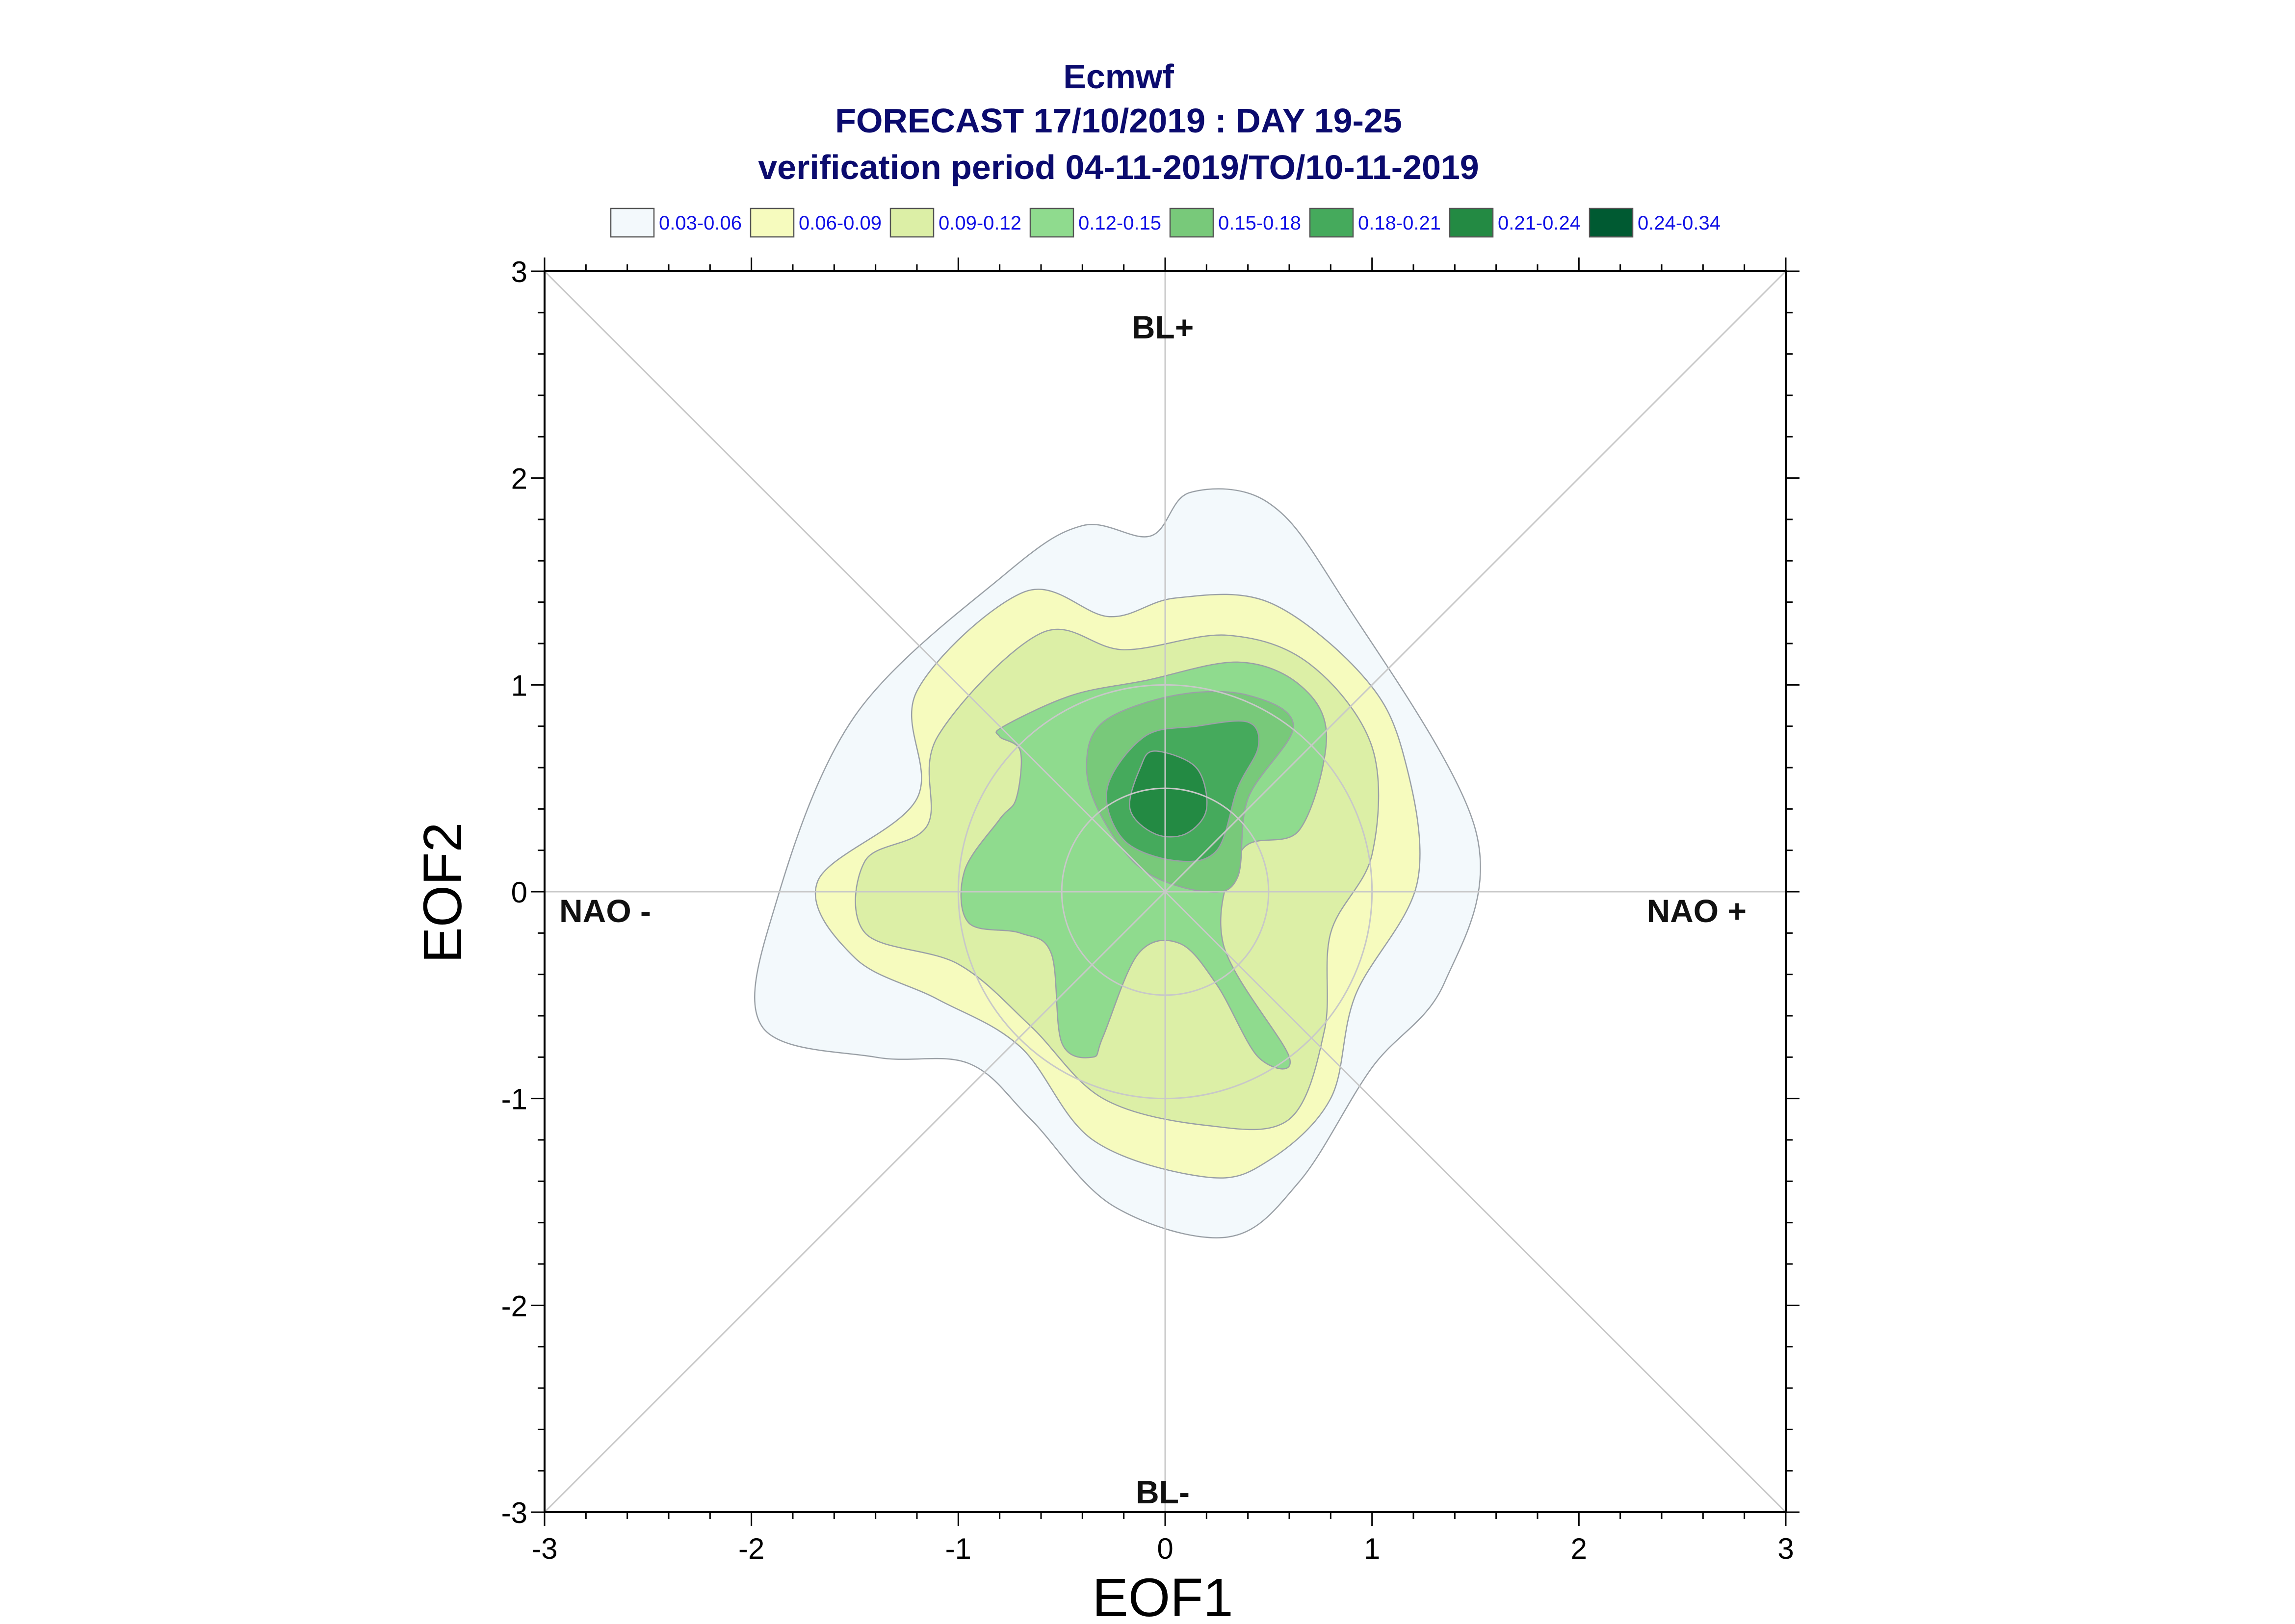 Image resolution: width=2295 pixels, height=1624 pixels. I want to click on y-axis-title: EOF2, so click(443, 892).